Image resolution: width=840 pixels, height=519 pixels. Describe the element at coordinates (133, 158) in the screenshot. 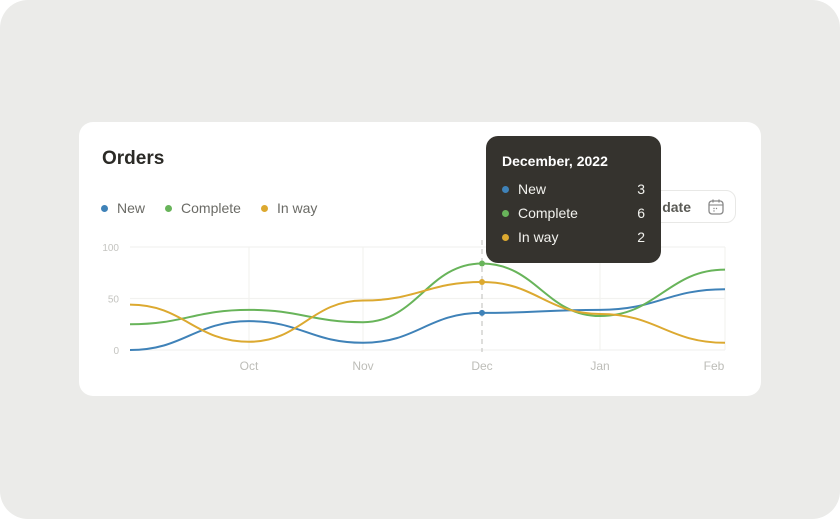

I see `card-title: Orders` at that location.